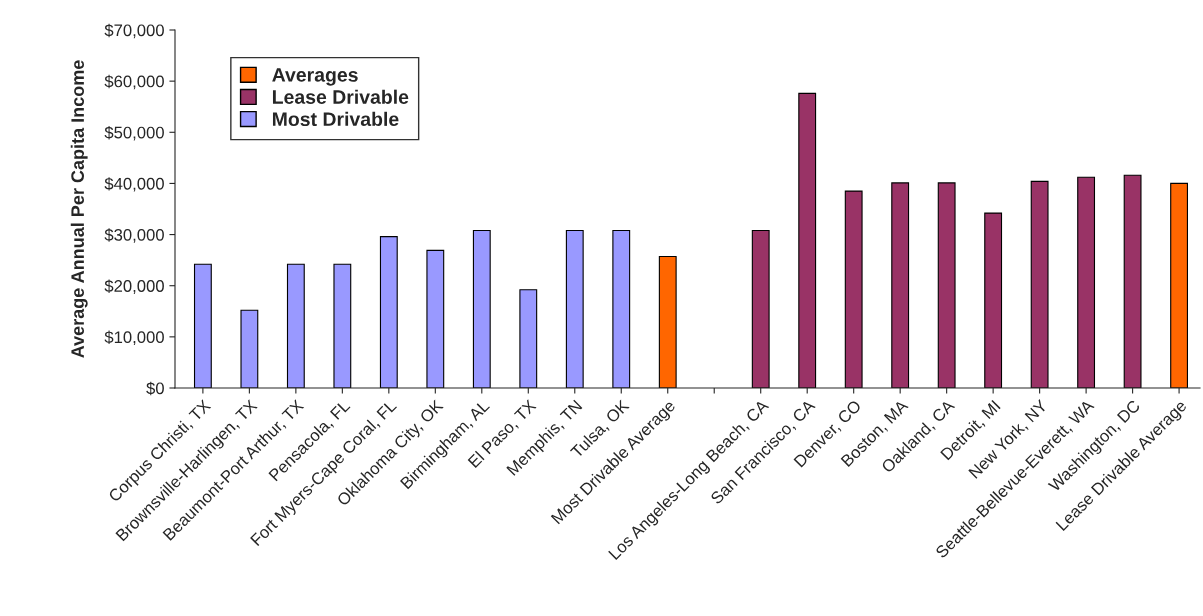 The height and width of the screenshot is (616, 1203). Describe the element at coordinates (134, 286) in the screenshot. I see `y-tick-label: $20,000` at that location.